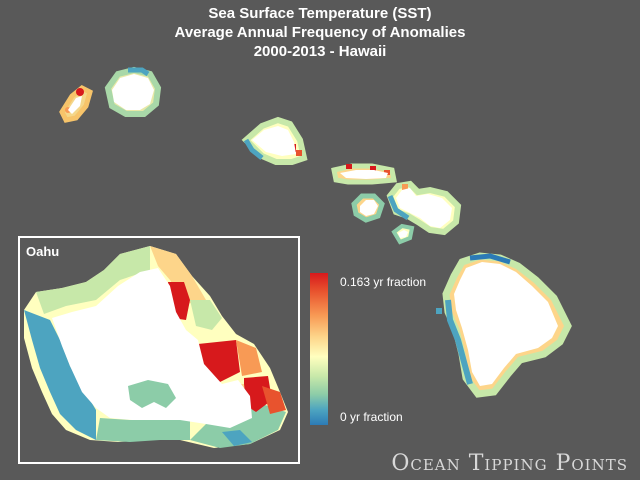 The image size is (640, 480). I want to click on legend-max-label: 0.163 yr fraction, so click(383, 282).